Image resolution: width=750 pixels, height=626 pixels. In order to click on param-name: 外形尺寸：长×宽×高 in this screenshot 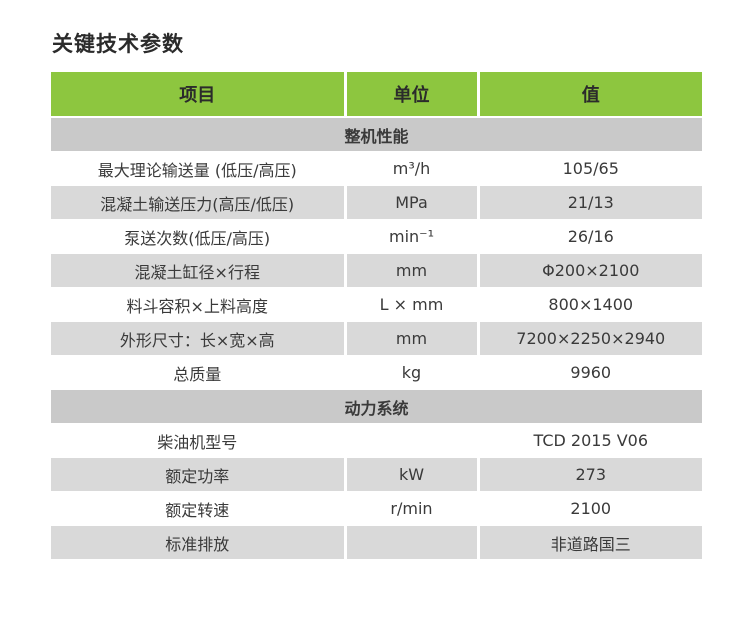, I will do `click(199, 338)`.